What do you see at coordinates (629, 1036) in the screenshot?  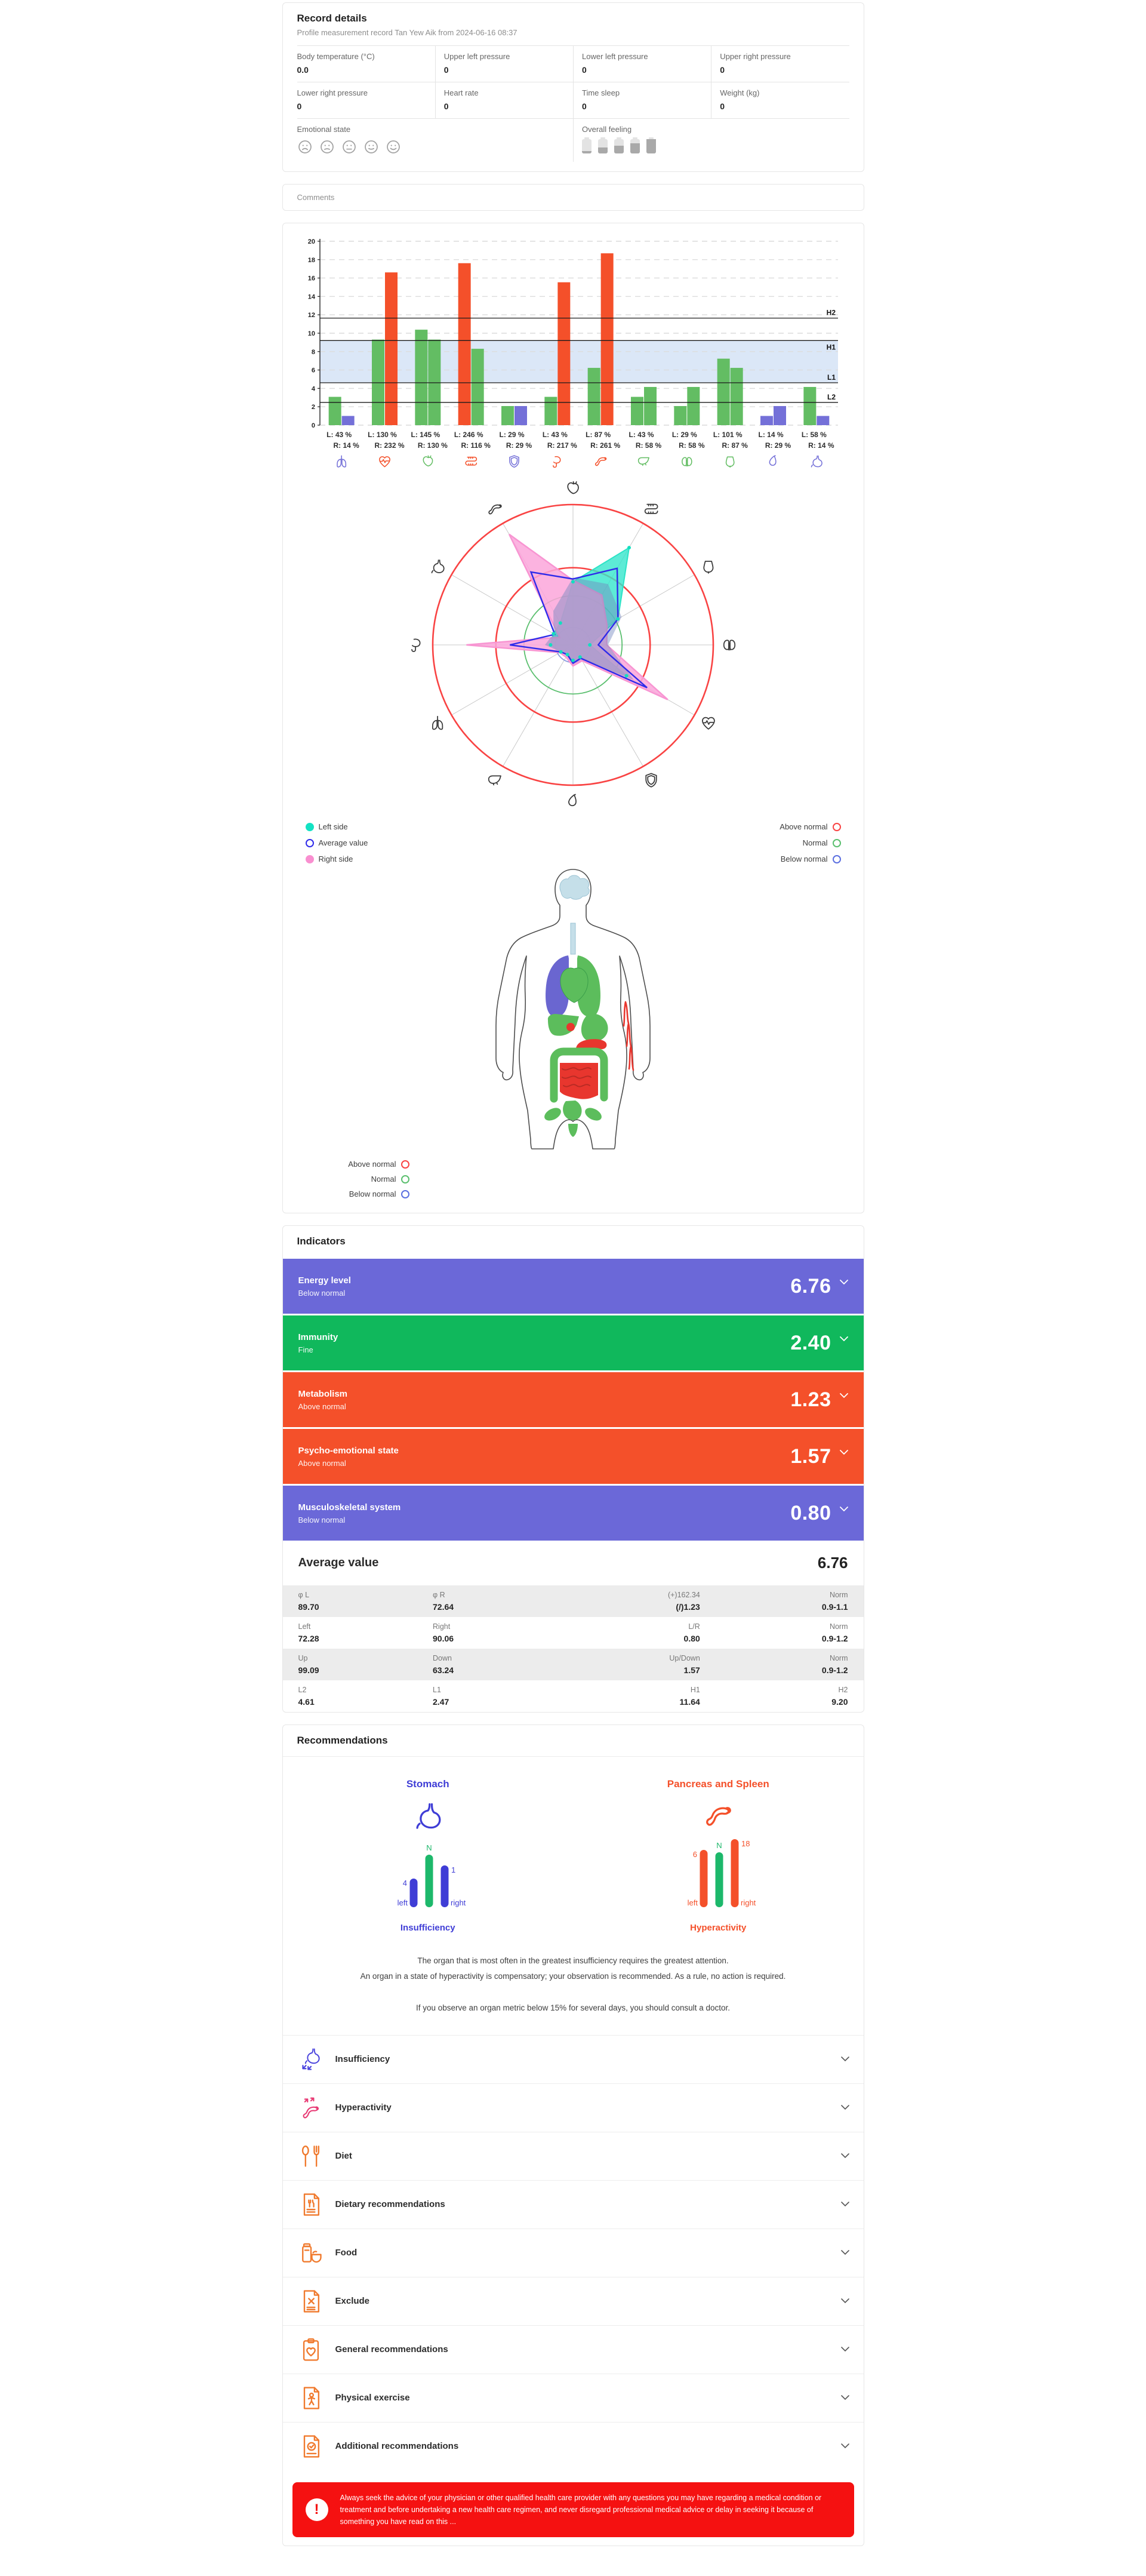 I see `arm-vessels-organ` at bounding box center [629, 1036].